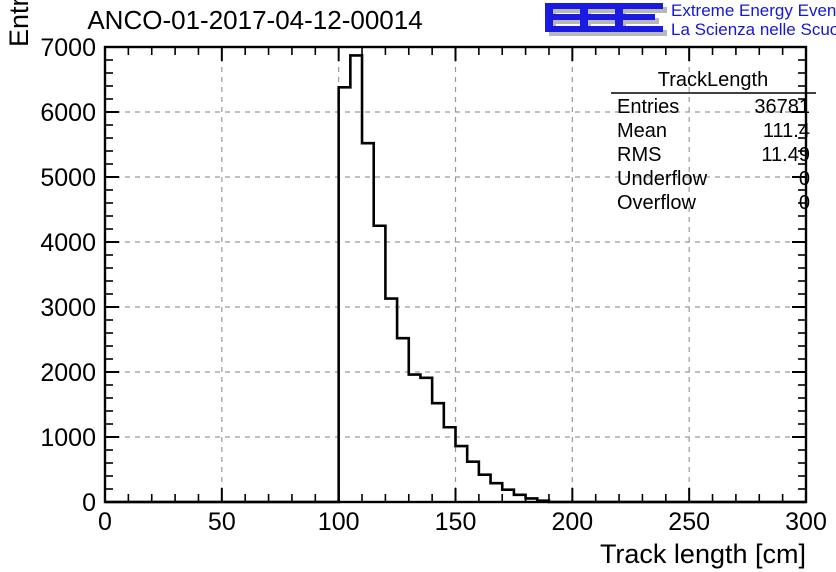 The image size is (836, 572). I want to click on y-tick-label: 0, so click(89, 503).